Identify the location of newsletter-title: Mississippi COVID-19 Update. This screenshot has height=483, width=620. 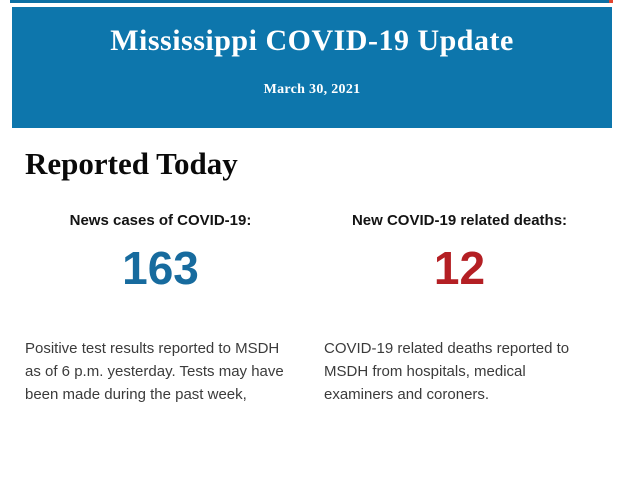
(312, 40).